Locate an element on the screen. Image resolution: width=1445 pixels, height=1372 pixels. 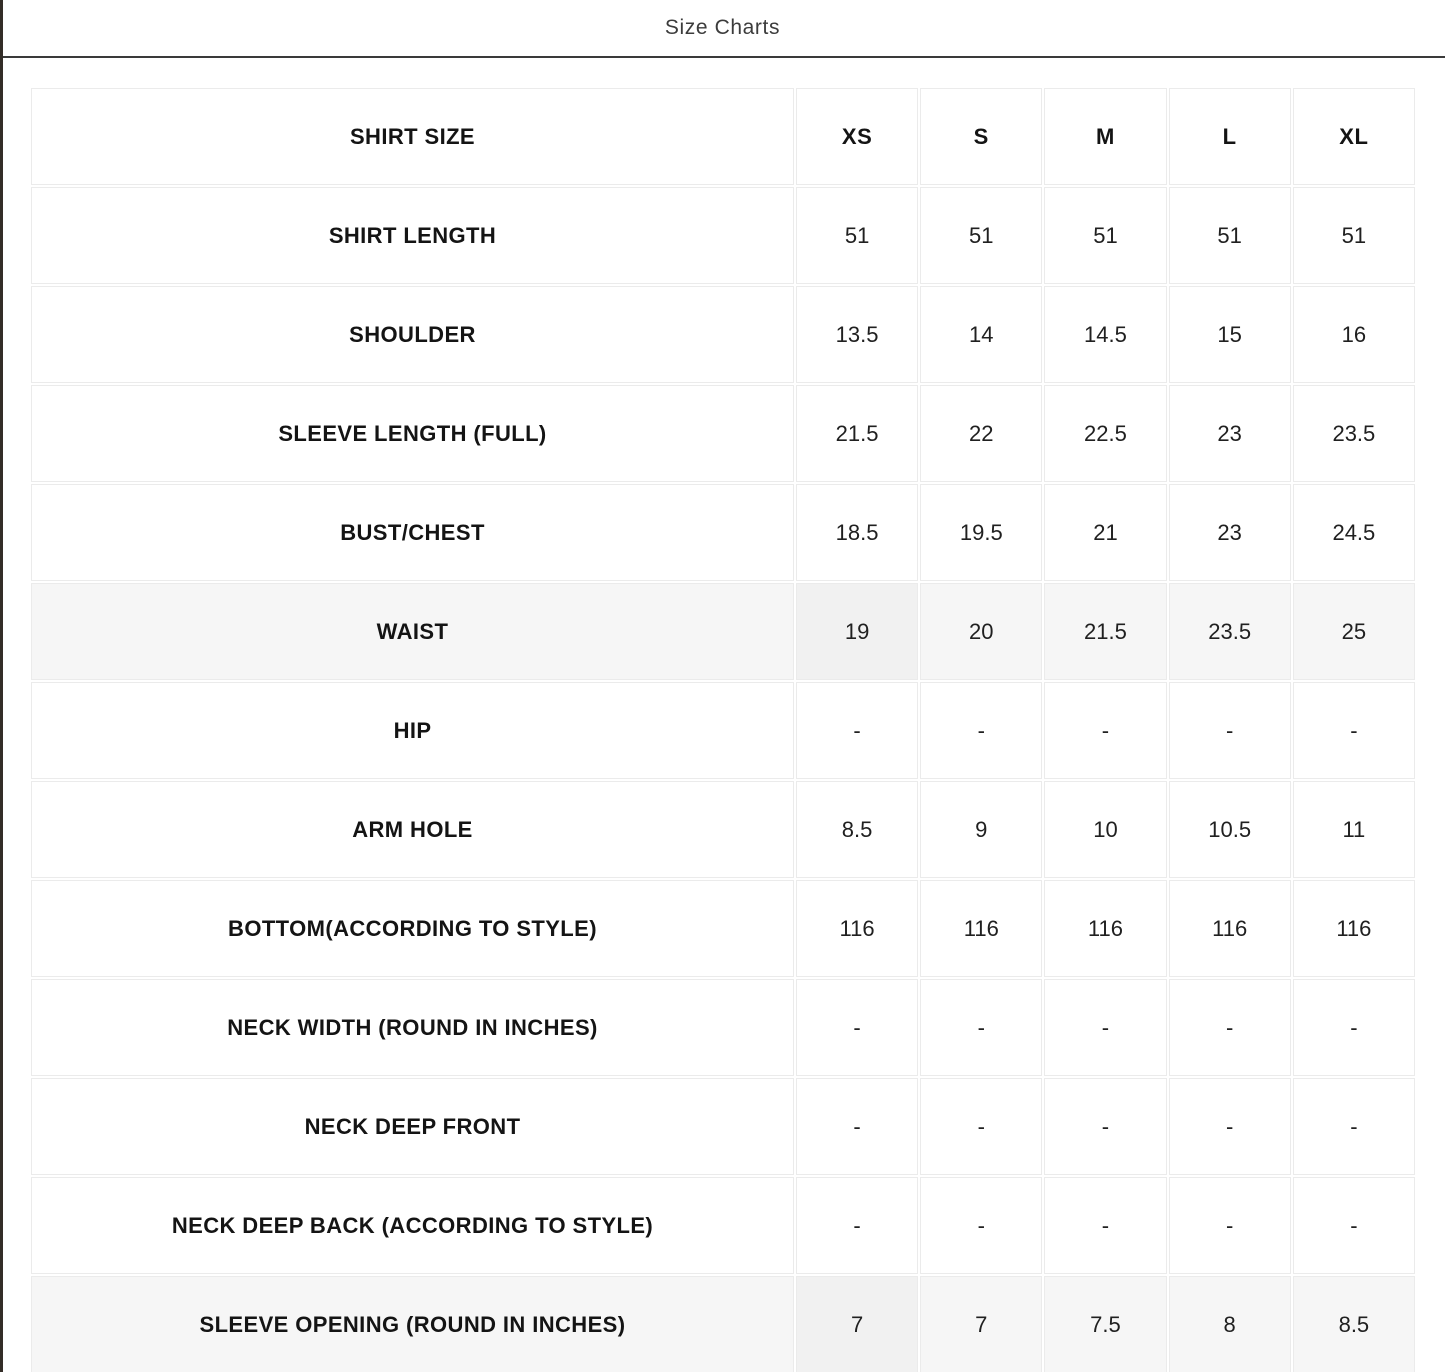
header-size-cell: XS is located at coordinates (857, 136).